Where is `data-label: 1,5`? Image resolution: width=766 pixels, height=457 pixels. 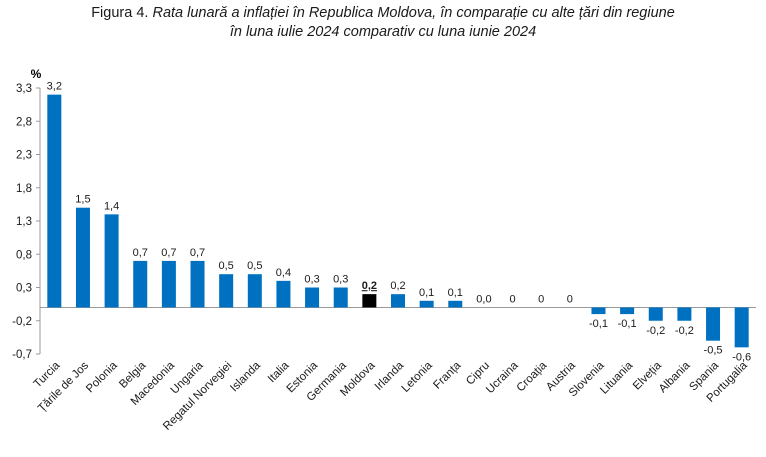 data-label: 1,5 is located at coordinates (82, 200).